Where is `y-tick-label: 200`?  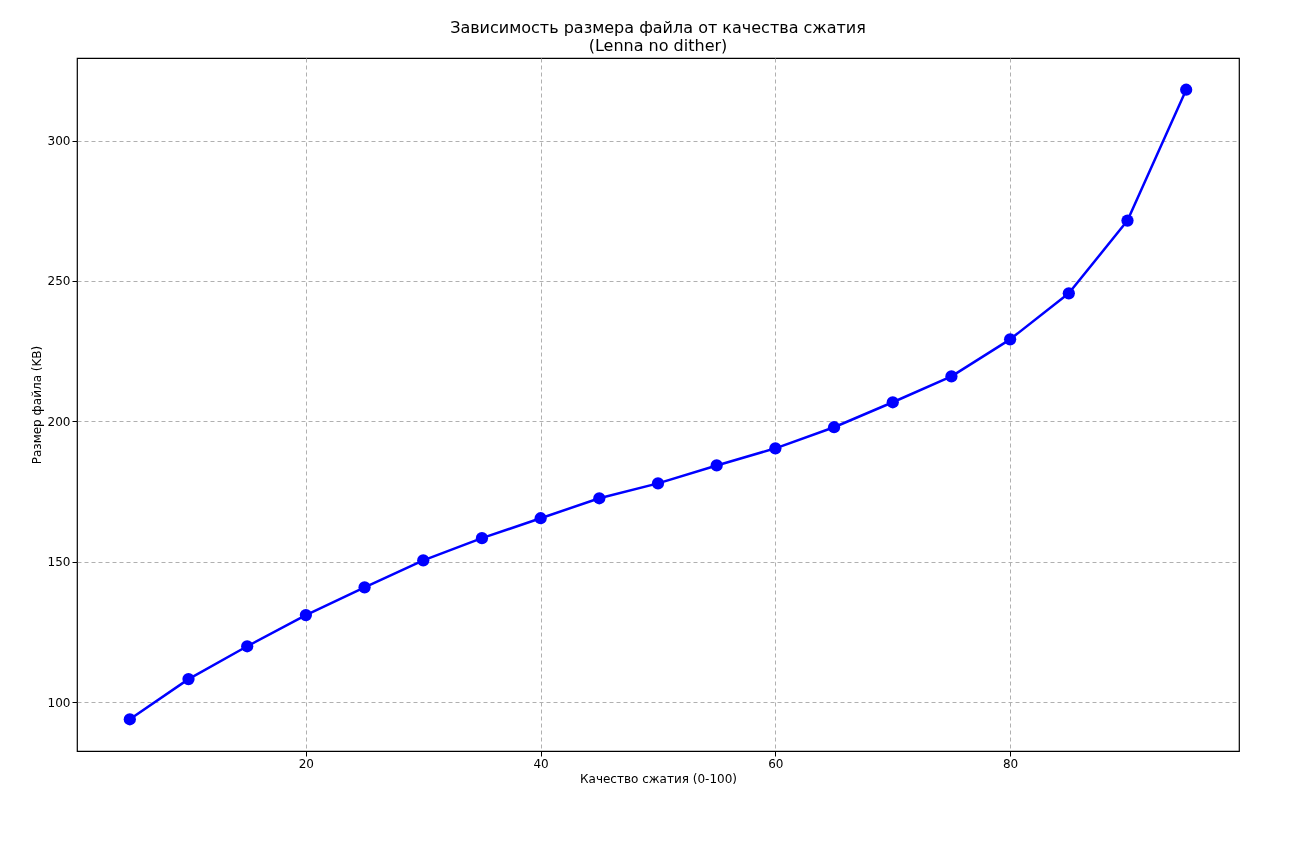
y-tick-label: 200 is located at coordinates (59, 421).